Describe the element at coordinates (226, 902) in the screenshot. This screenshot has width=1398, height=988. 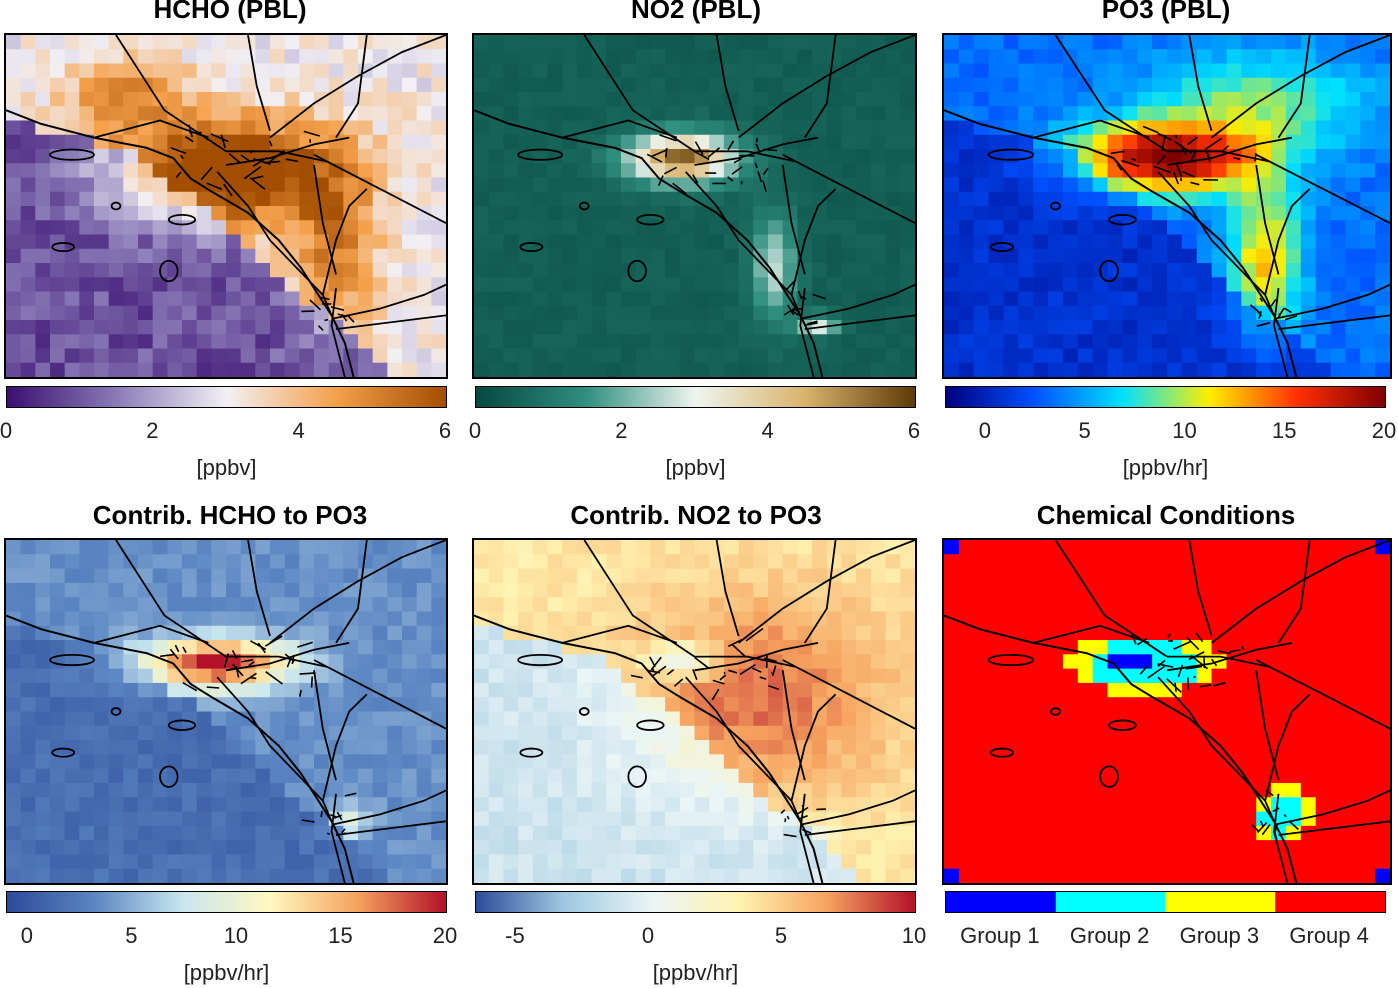
I see `colorbar-contrib-hcho` at that location.